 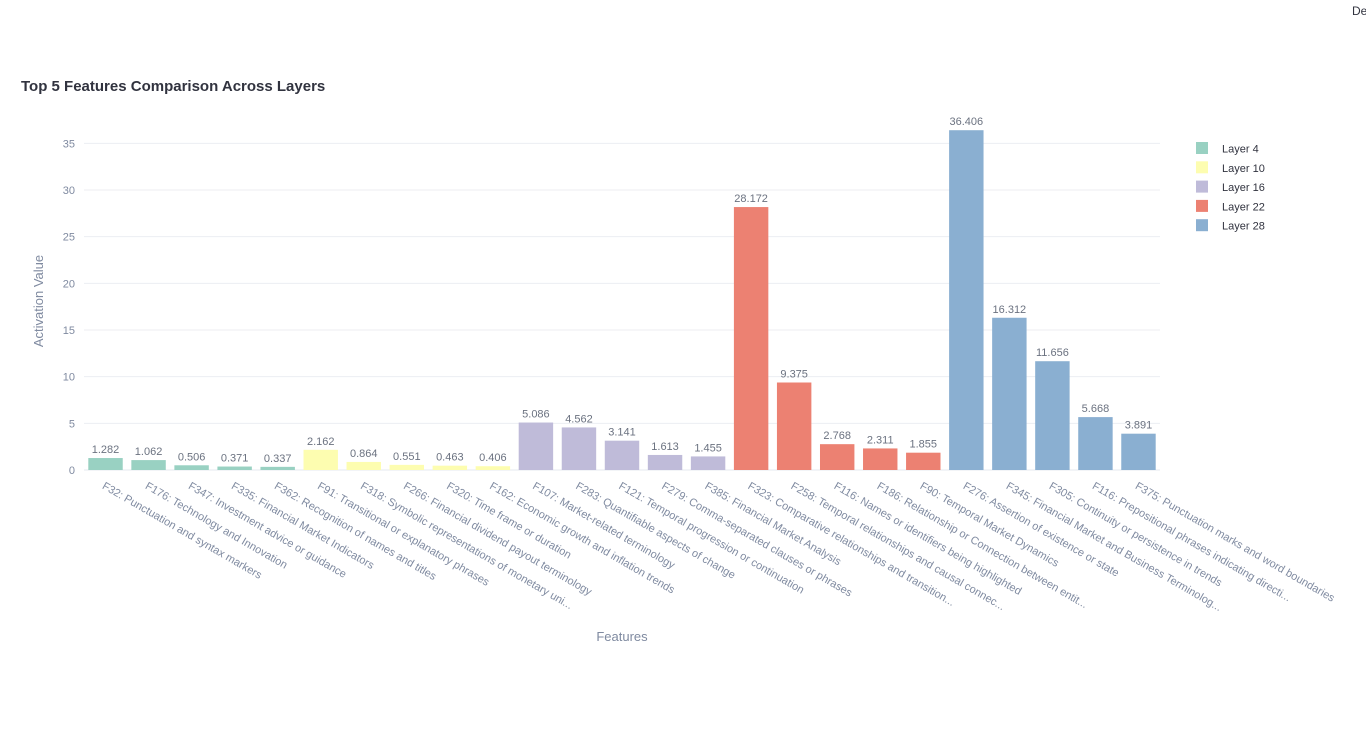 I want to click on y-tick-label: 10, so click(x=69, y=378).